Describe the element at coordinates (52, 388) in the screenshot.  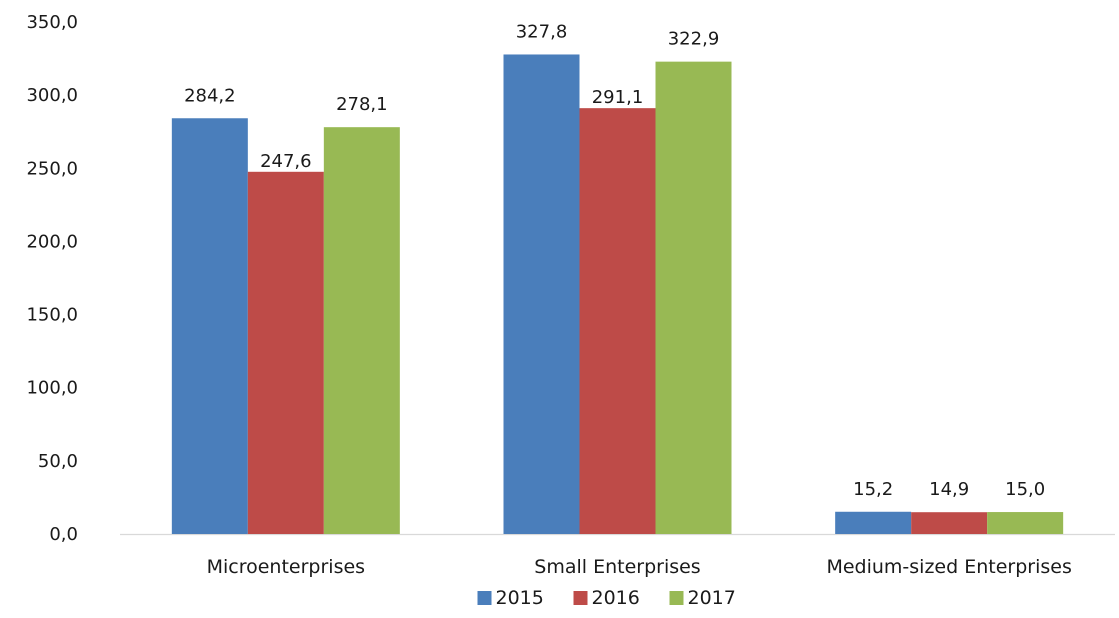
I see `y-tick-label: 100,0` at that location.